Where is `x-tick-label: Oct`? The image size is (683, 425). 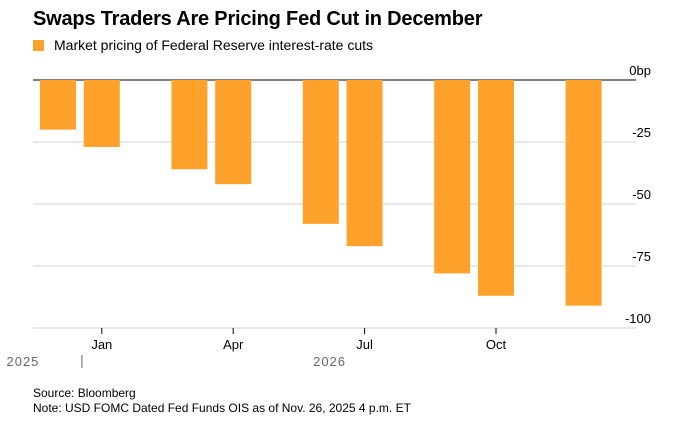
x-tick-label: Oct is located at coordinates (496, 344).